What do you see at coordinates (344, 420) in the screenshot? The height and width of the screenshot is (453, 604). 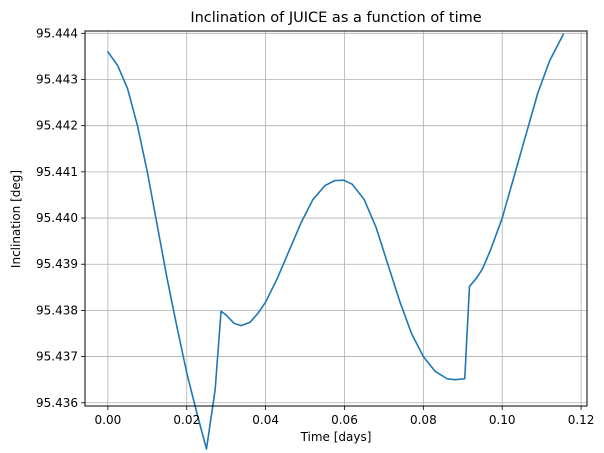 I see `x-tick-label: 0.06` at bounding box center [344, 420].